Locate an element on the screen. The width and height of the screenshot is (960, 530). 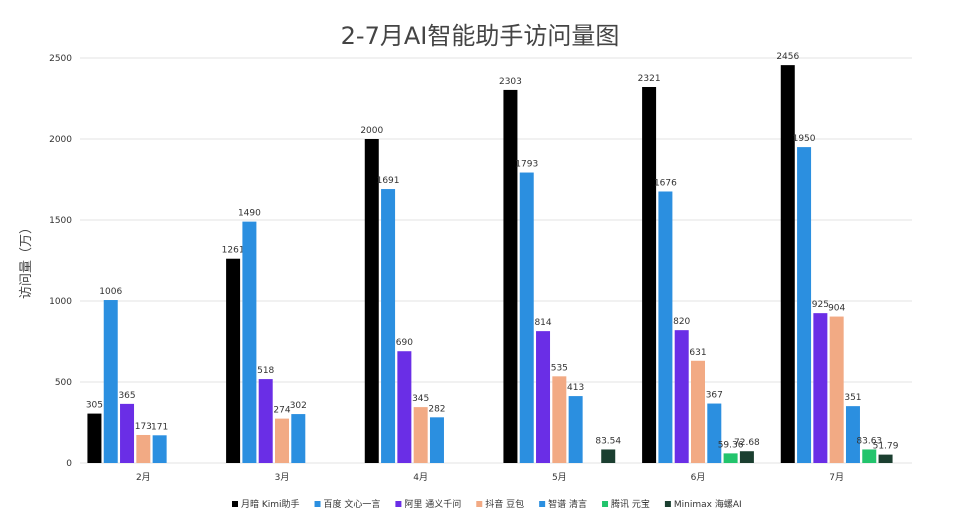
legend-label: 百度 文心一言 is located at coordinates (352, 504).